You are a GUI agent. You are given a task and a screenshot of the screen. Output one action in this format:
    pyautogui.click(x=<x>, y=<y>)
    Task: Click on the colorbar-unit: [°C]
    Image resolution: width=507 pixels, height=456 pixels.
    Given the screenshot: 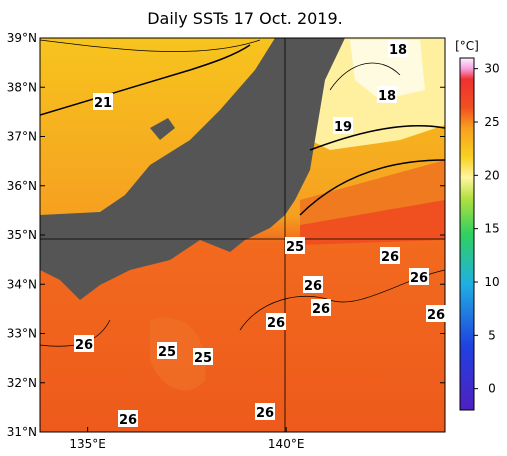 What is the action you would take?
    pyautogui.click(x=467, y=46)
    